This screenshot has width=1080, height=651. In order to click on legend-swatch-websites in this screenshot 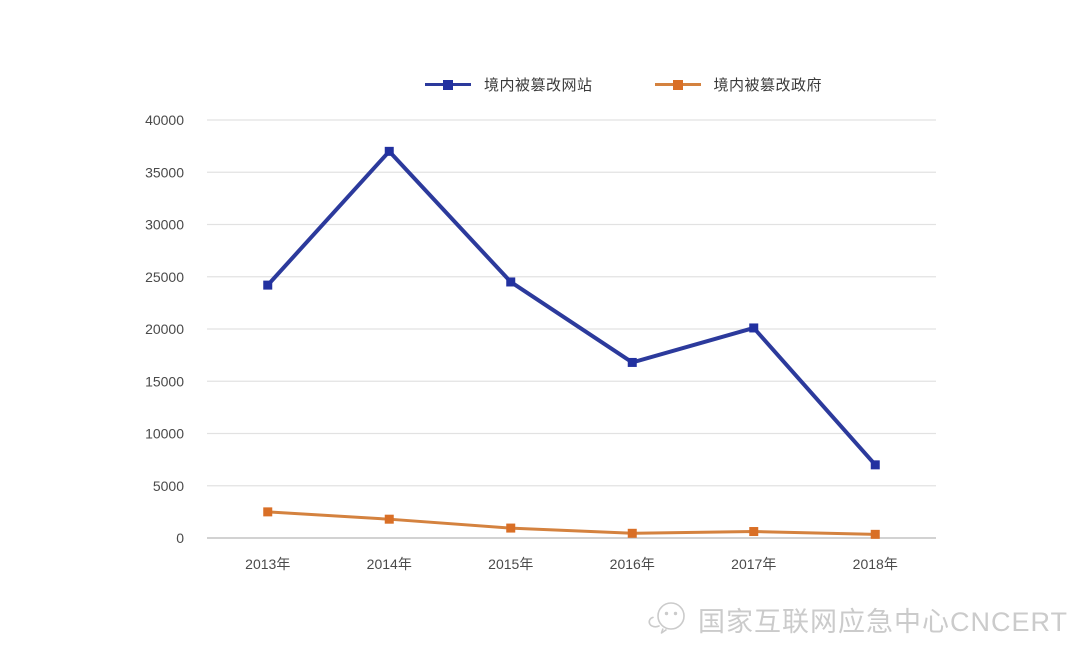, I will do `click(448, 84)`.